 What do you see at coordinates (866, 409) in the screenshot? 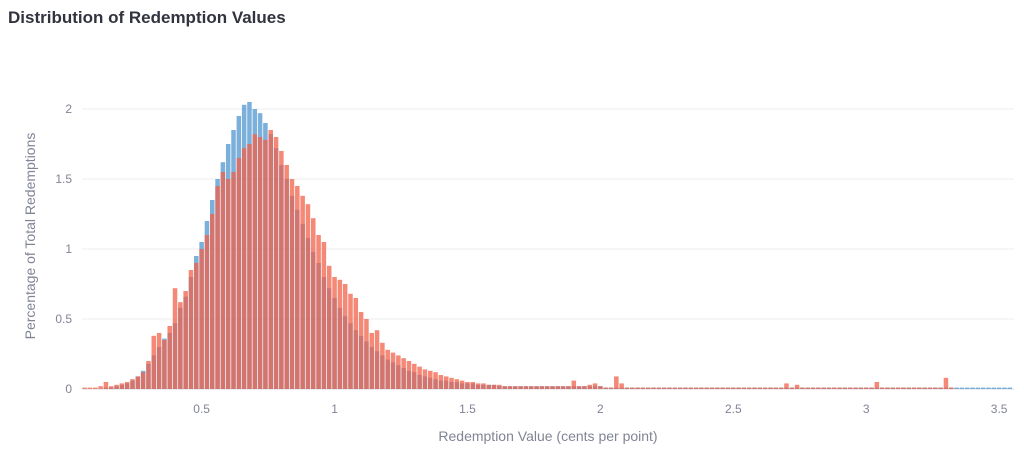
I see `x-tick-label: 3` at bounding box center [866, 409].